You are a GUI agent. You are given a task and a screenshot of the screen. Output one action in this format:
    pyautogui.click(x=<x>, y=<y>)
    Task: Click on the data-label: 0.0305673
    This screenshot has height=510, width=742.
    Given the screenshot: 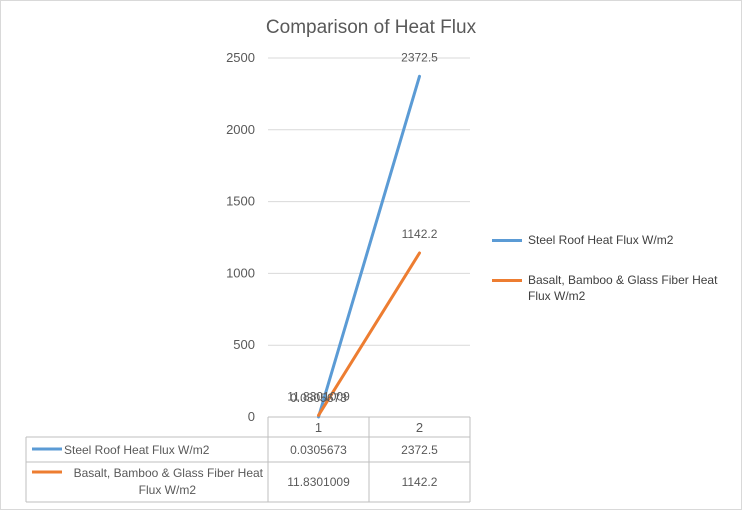 What is the action you would take?
    pyautogui.click(x=318, y=398)
    